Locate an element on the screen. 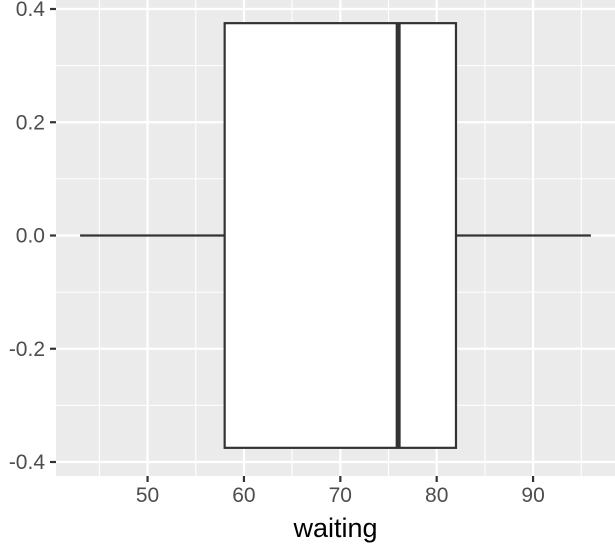 This screenshot has width=615, height=546. y-tick-label: 0.2 is located at coordinates (30, 122).